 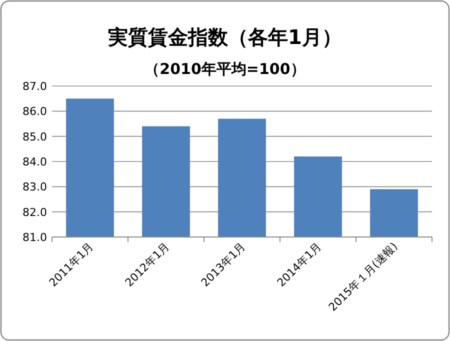 I want to click on y-tick-label: 86.0, so click(x=34, y=111).